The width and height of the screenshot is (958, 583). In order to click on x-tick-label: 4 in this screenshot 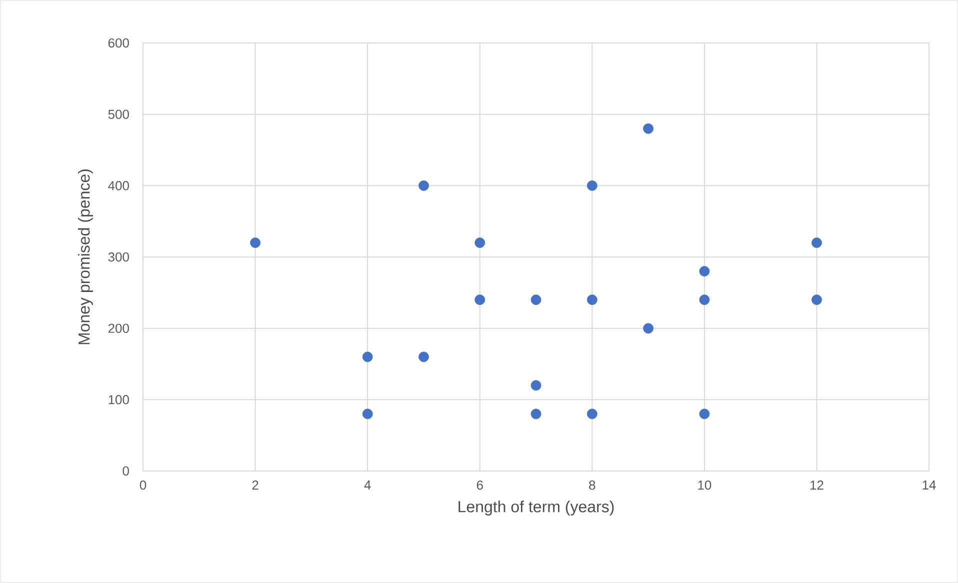, I will do `click(367, 485)`.